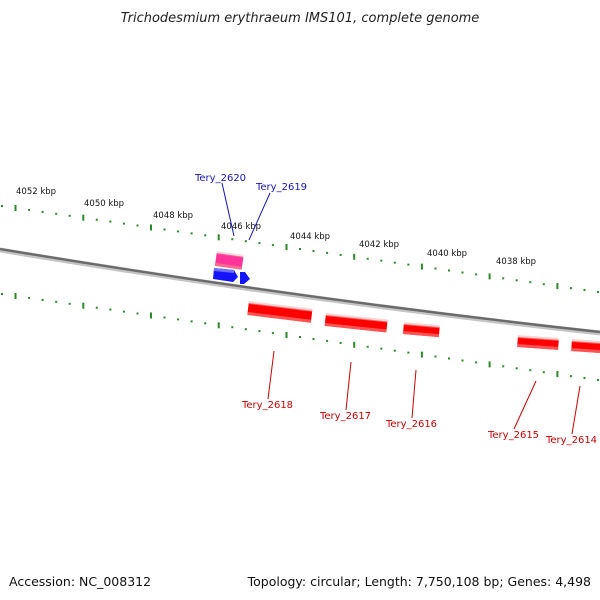 The height and width of the screenshot is (600, 600). What do you see at coordinates (173, 216) in the screenshot?
I see `scale-label: 4048 kbp` at bounding box center [173, 216].